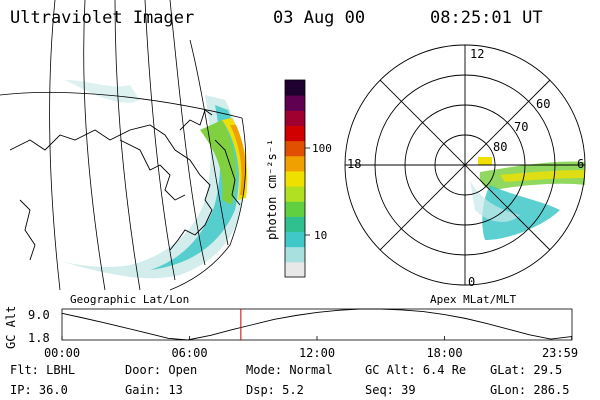 This screenshot has width=600, height=400. I want to click on status-glon: GLon: 286.5, so click(530, 390).